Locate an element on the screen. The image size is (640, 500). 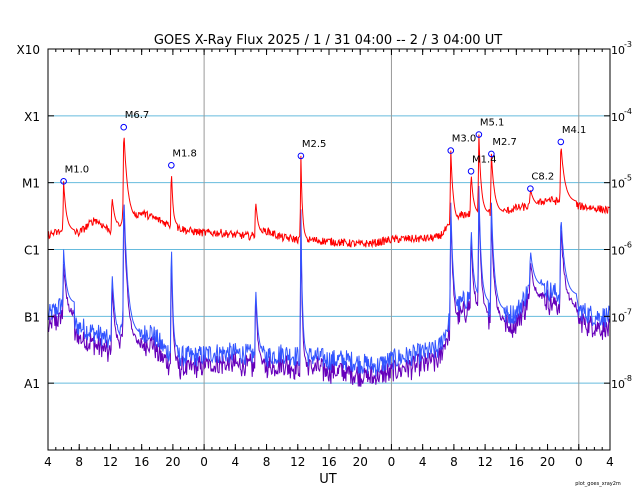
y-class-label: X10 is located at coordinates (29, 50).